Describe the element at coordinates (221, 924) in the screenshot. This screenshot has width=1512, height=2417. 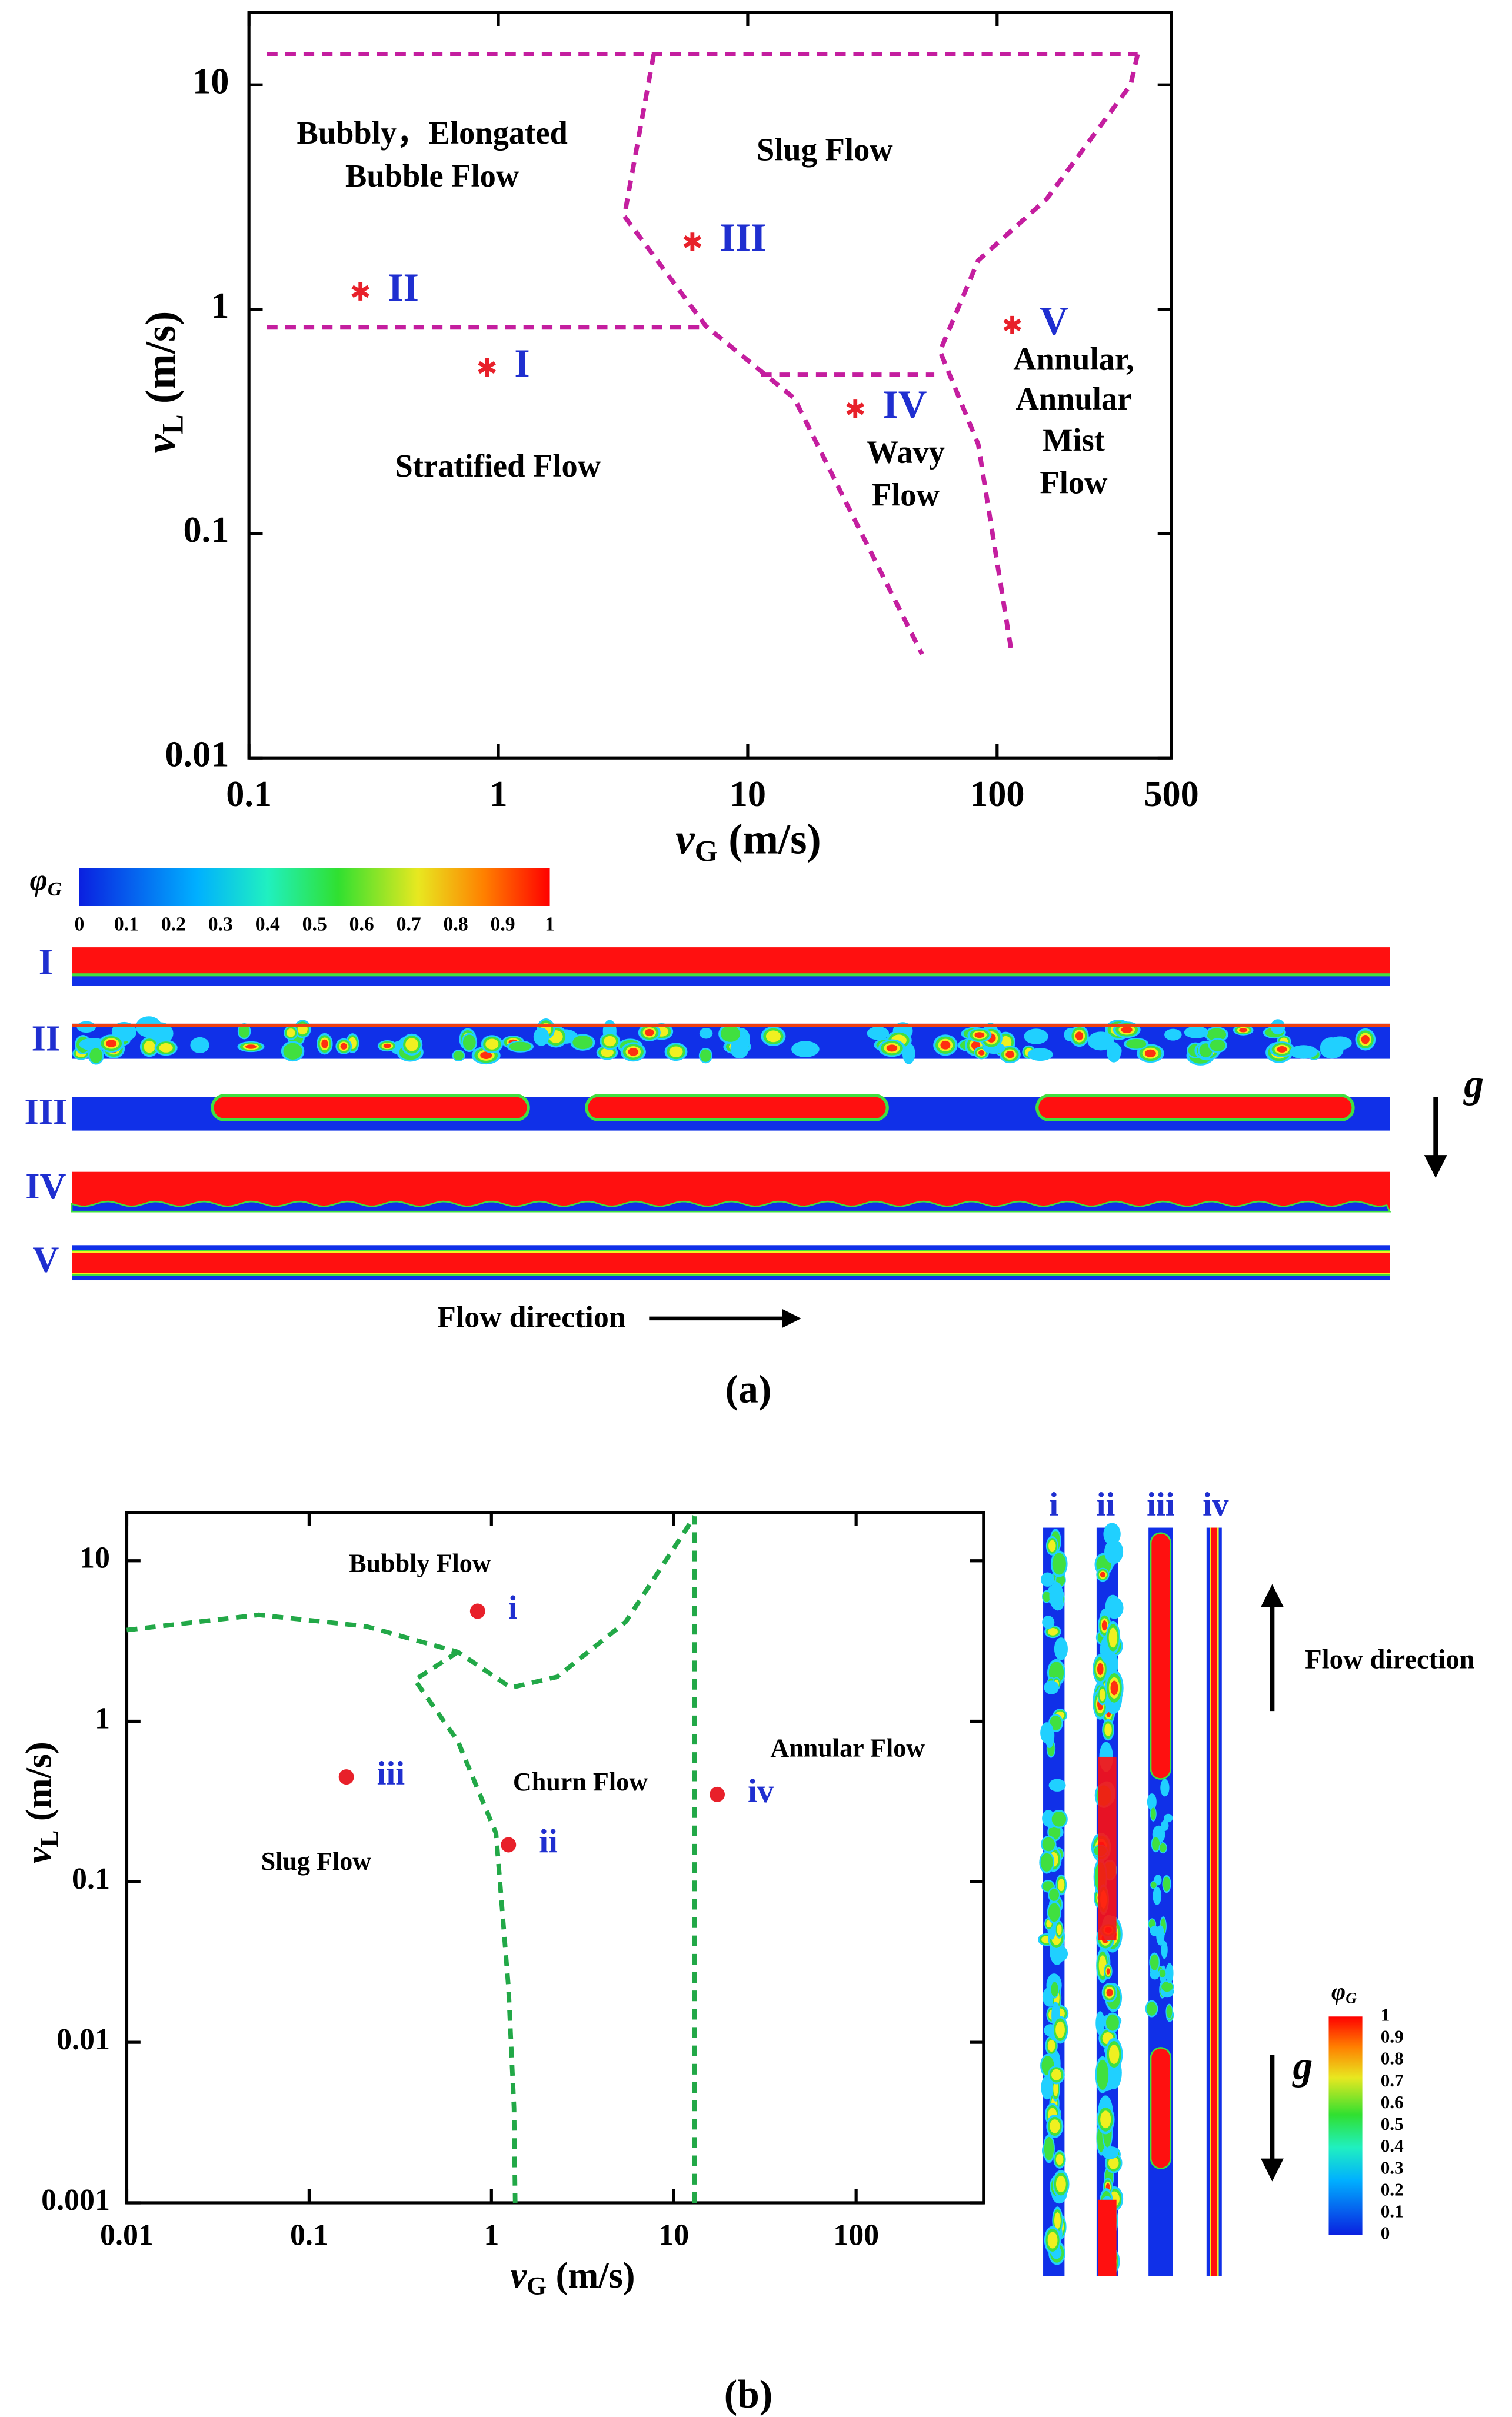
I see `colorbar-tick-label: 0.3` at that location.